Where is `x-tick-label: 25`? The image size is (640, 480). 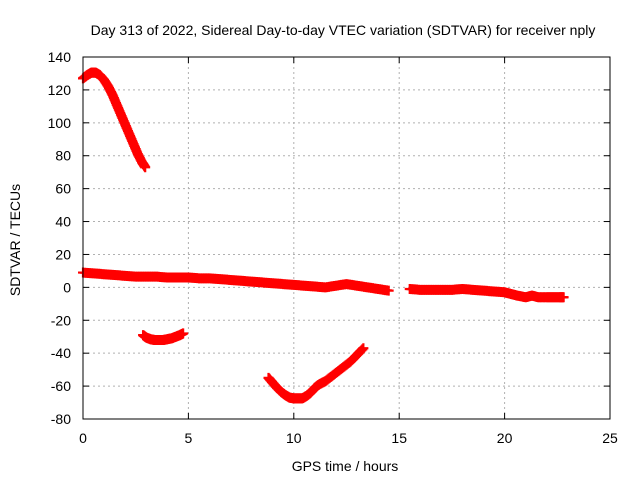 x-tick-label: 25 is located at coordinates (610, 438).